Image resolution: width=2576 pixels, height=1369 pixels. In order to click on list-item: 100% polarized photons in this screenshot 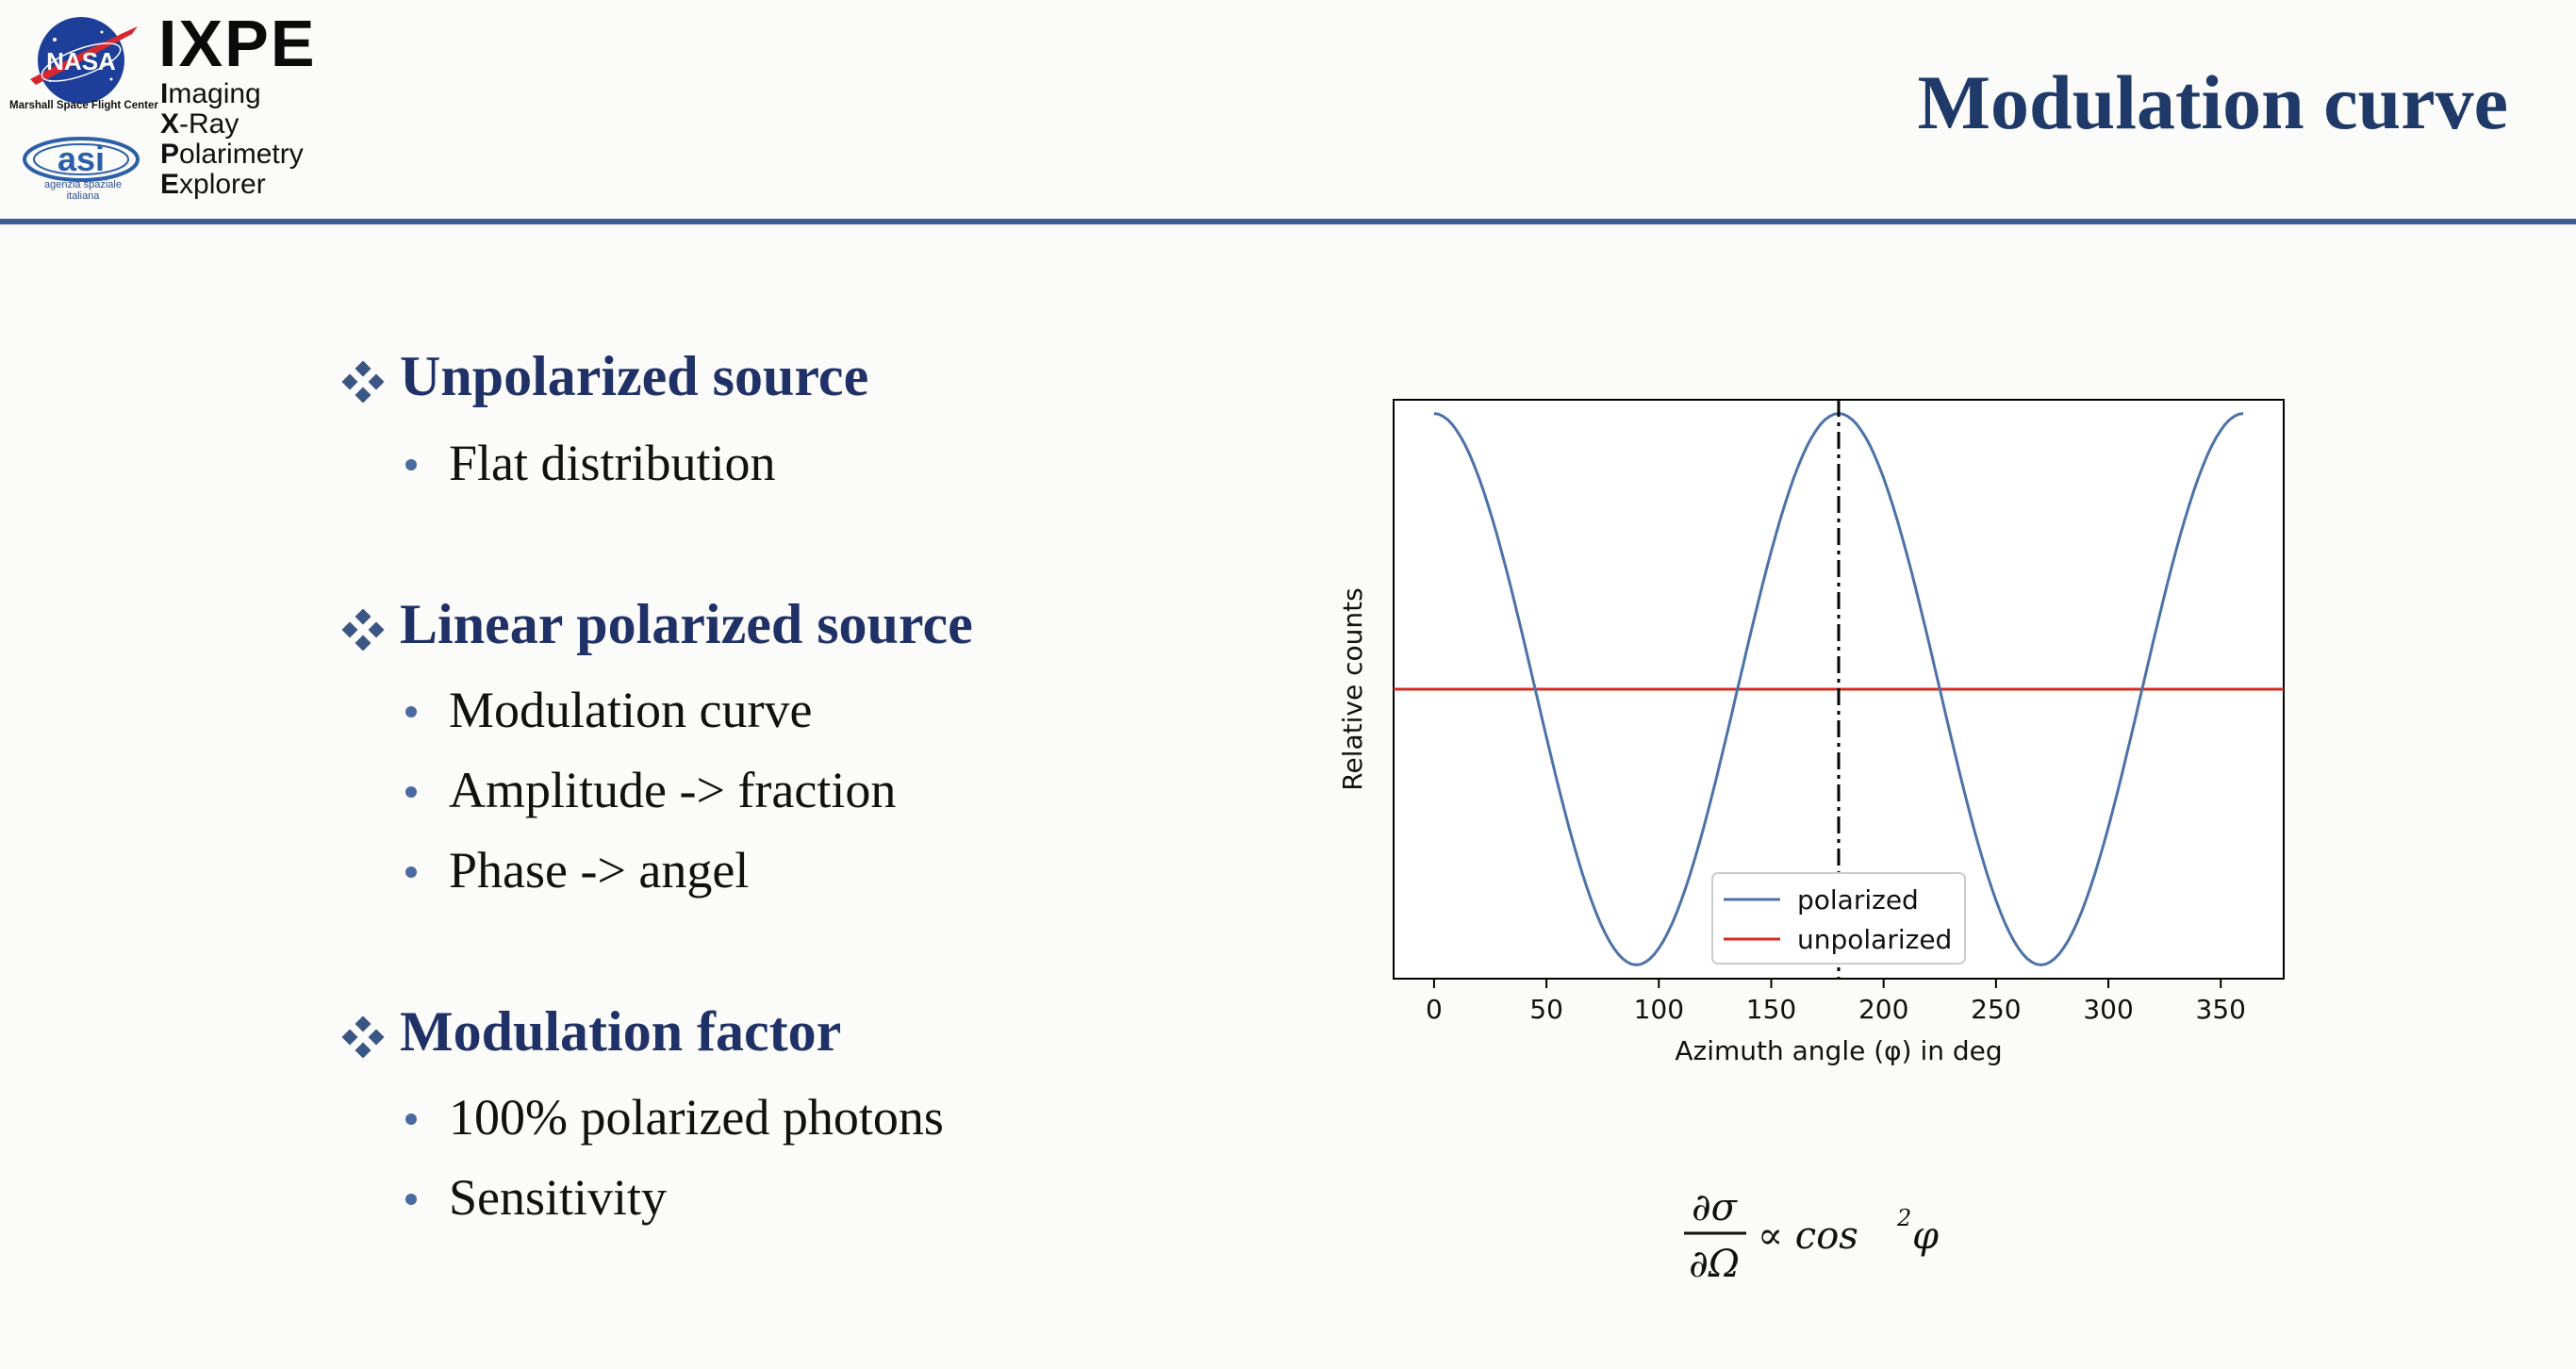, I will do `click(674, 1117)`.